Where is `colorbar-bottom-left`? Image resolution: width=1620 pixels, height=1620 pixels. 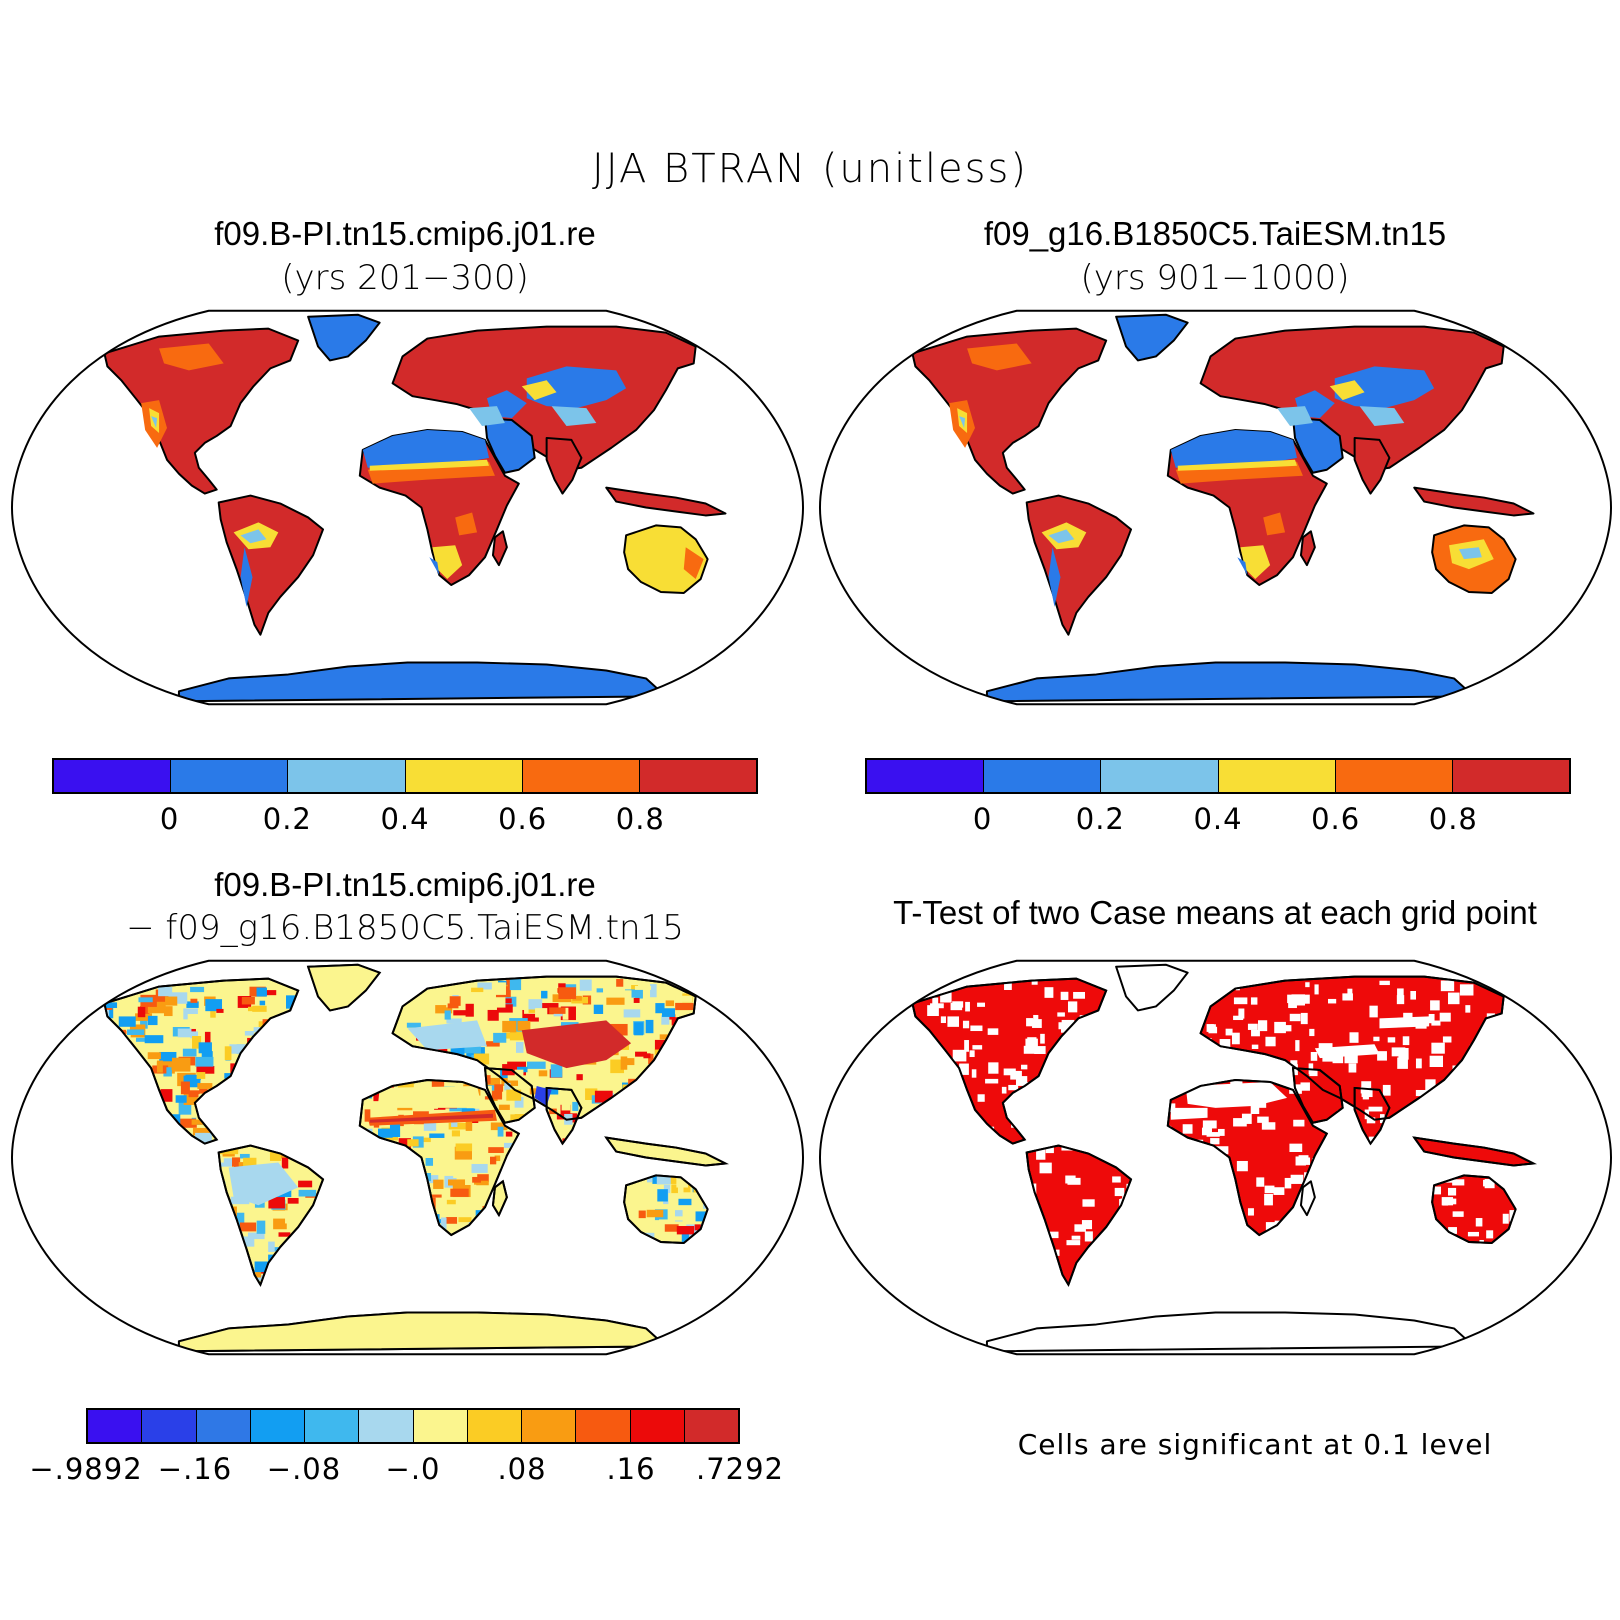
colorbar-bottom-left is located at coordinates (413, 1426).